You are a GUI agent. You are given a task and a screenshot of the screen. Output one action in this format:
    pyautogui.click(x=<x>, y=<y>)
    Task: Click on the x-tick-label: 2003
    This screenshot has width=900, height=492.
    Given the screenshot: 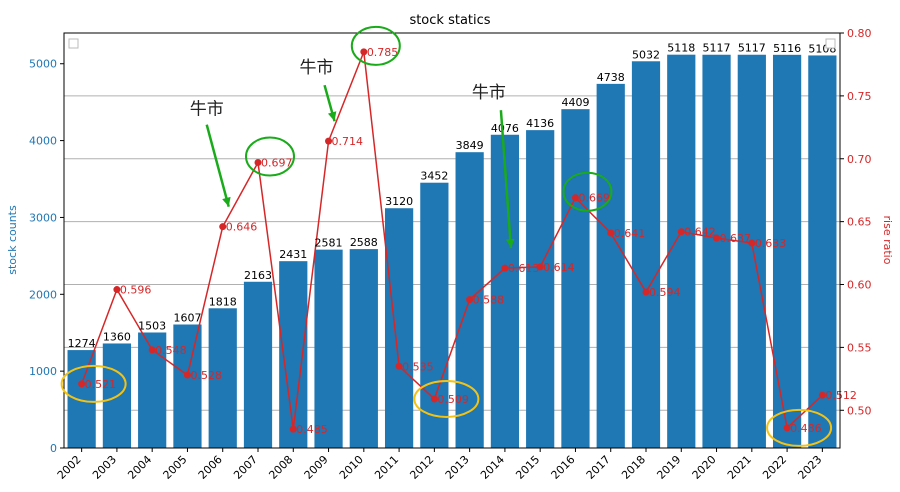 What is the action you would take?
    pyautogui.click(x=104, y=467)
    